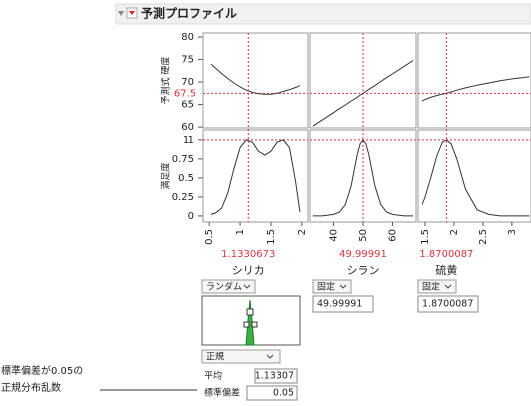 Image resolution: width=531 pixels, height=406 pixels. Describe the element at coordinates (42, 370) in the screenshot. I see `annotation-text: 標準偏差が0.05の` at that location.